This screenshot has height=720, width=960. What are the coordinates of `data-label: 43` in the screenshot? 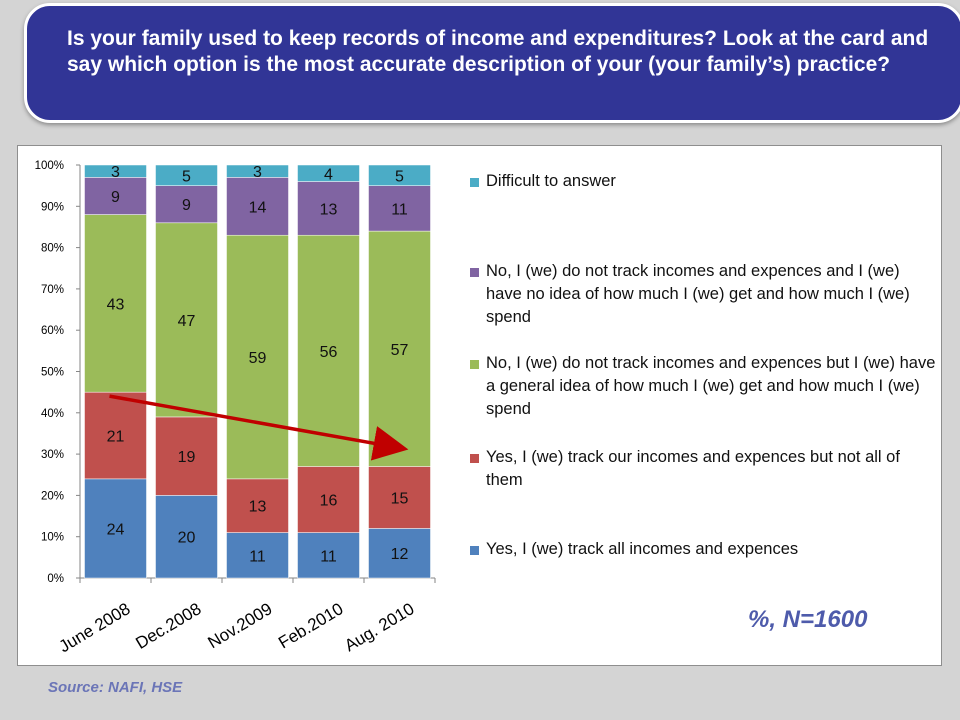 It's located at (116, 304).